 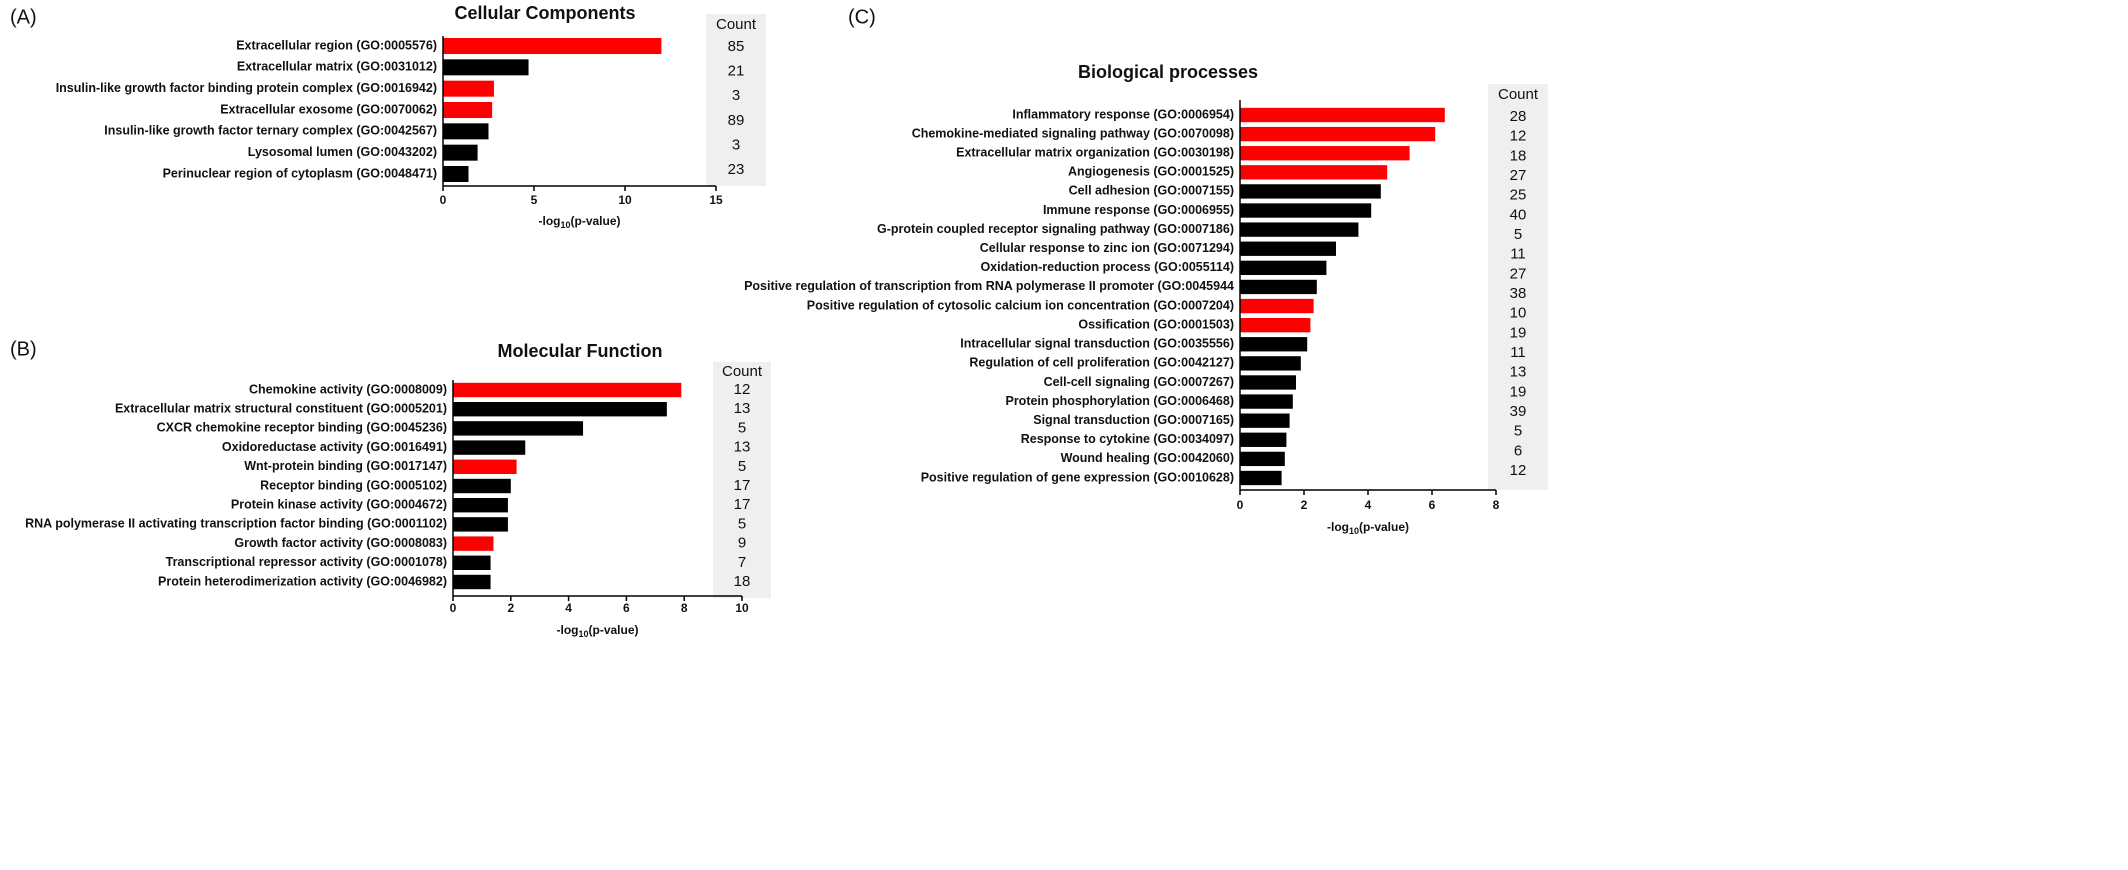 What do you see at coordinates (736, 169) in the screenshot?
I see `count-value: 23` at bounding box center [736, 169].